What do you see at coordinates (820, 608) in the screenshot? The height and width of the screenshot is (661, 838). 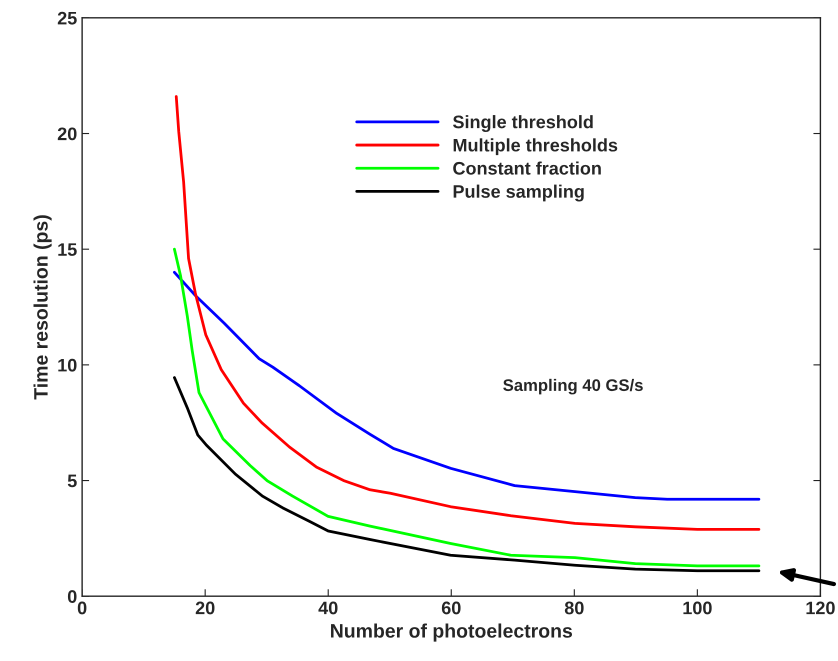 I see `x-tick-label: 120` at bounding box center [820, 608].